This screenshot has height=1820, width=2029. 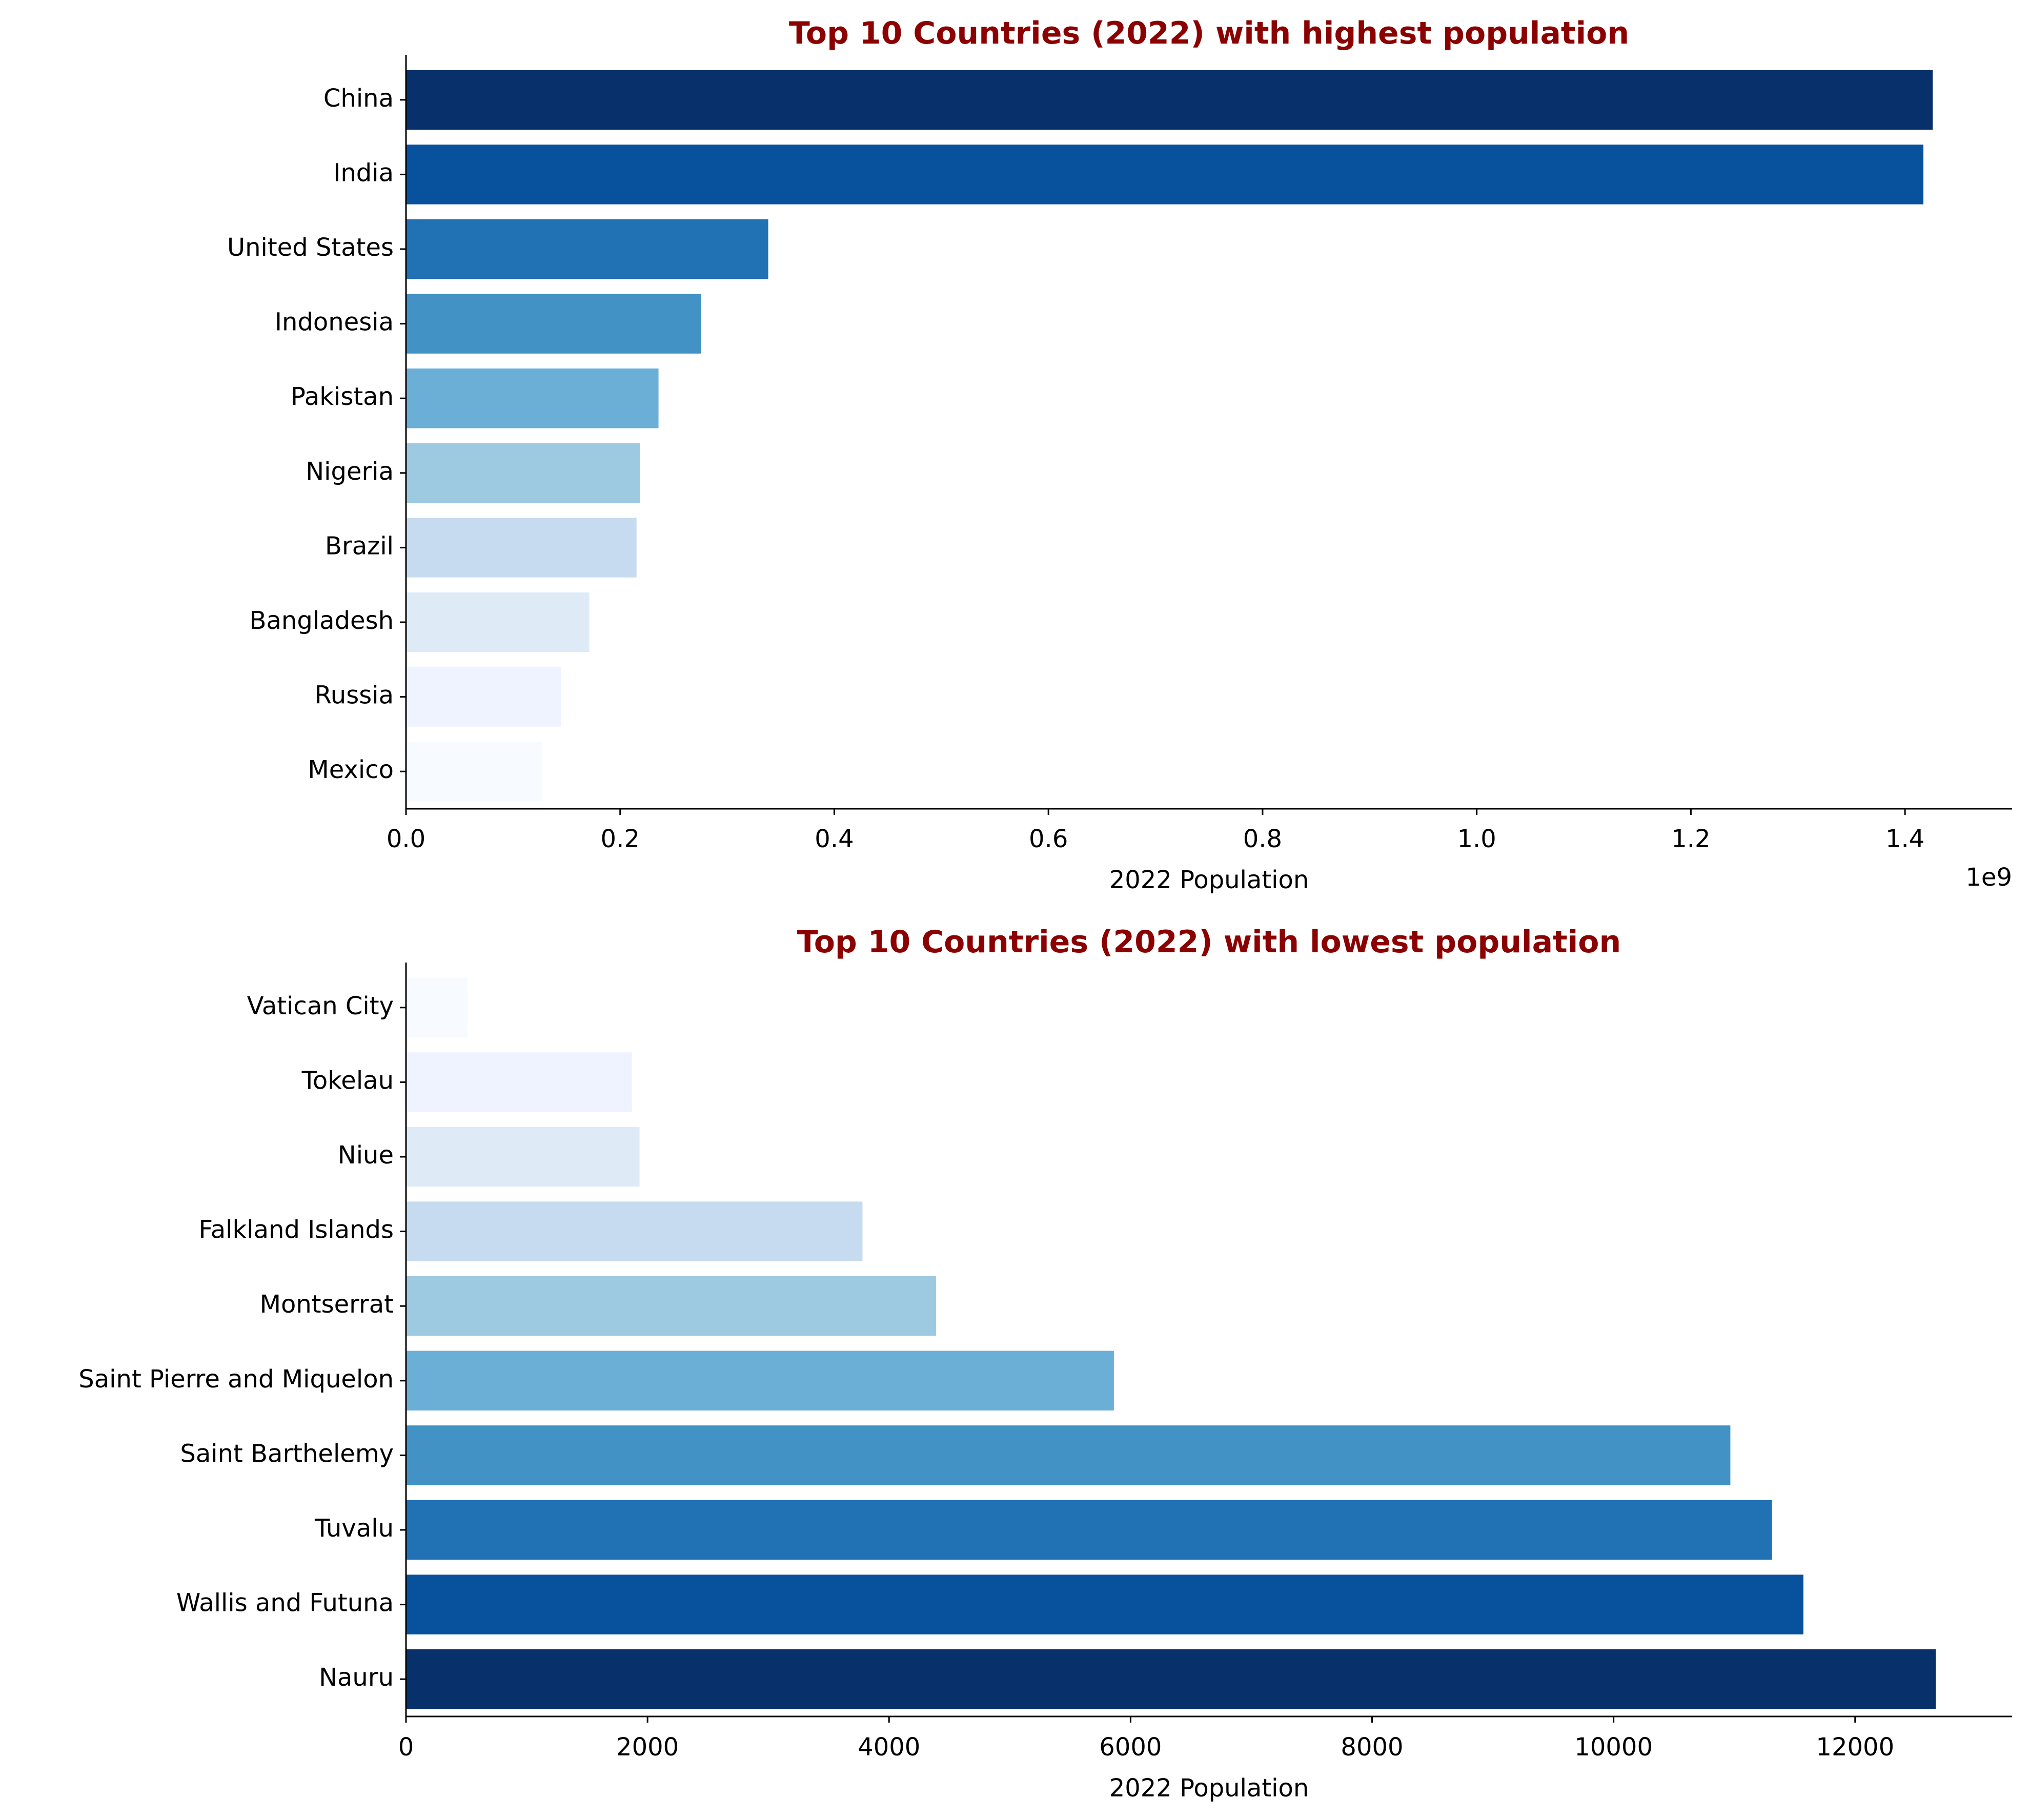 I want to click on bottom-bar-tuvalu, so click(x=1089, y=1530).